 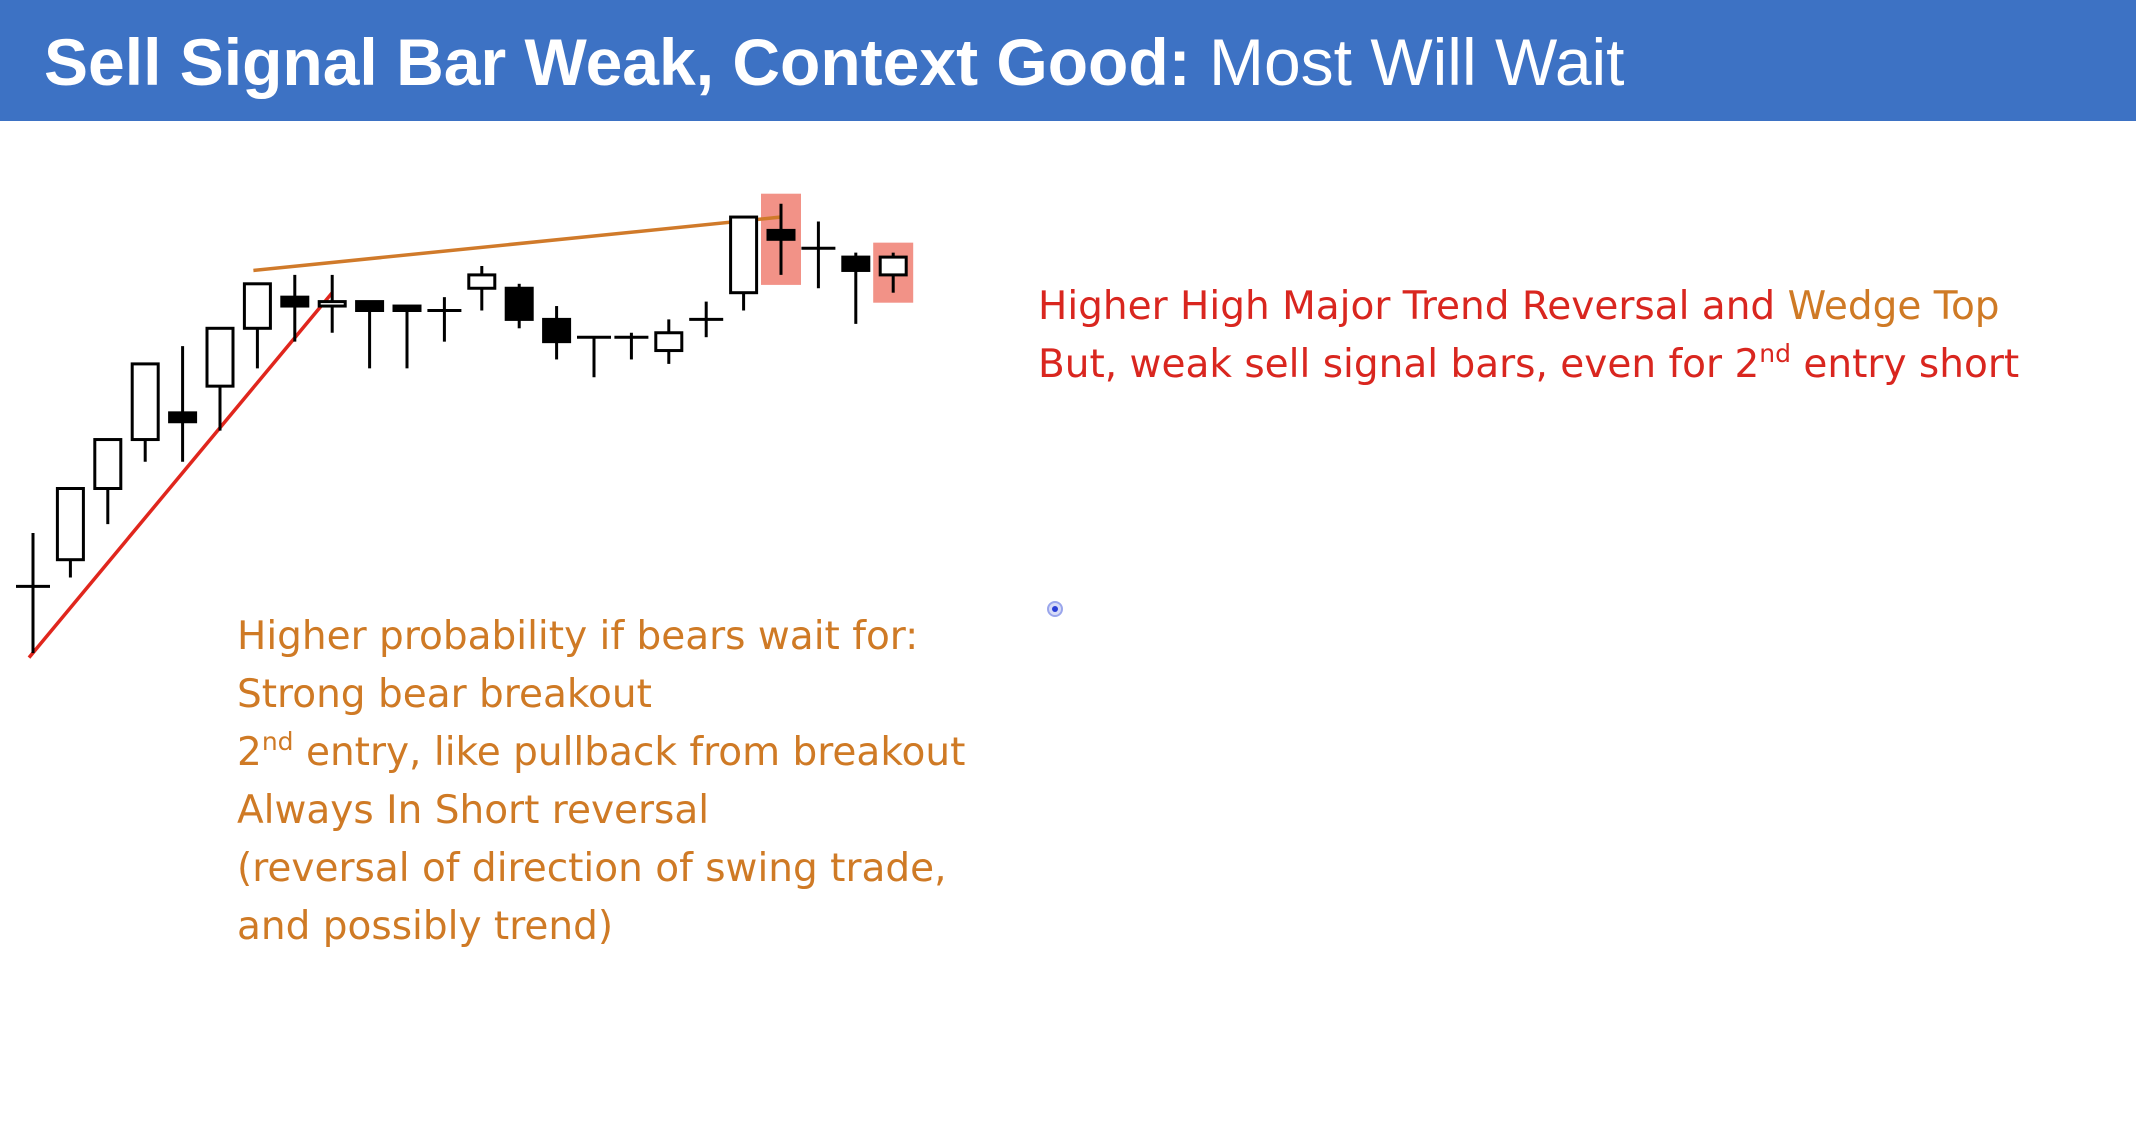 What do you see at coordinates (1407, 62) in the screenshot?
I see `title-regular-part: Most Will Wait` at bounding box center [1407, 62].